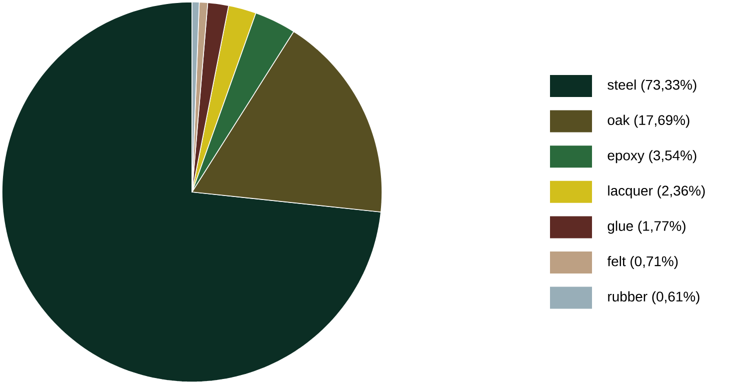 The width and height of the screenshot is (750, 384). What do you see at coordinates (652, 86) in the screenshot?
I see `legend-label: steel (73,33%)` at bounding box center [652, 86].